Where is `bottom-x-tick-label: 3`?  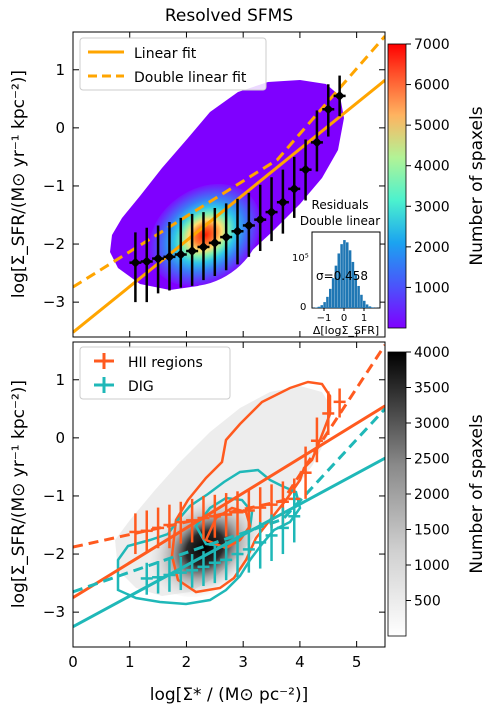
bottom-x-tick-label: 3 is located at coordinates (243, 662).